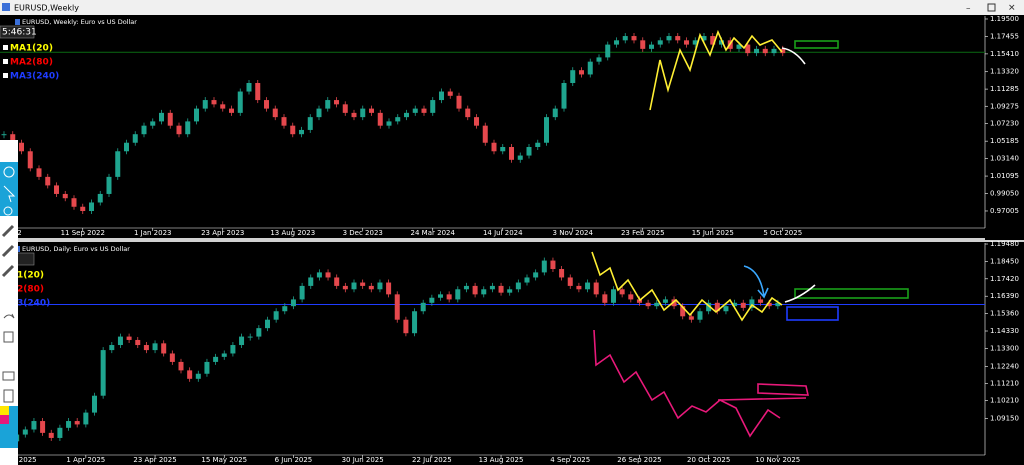 Image resolution: width=1024 pixels, height=465 pixels. What do you see at coordinates (503, 233) in the screenshot?
I see `x-tick-label: 14 Jul 2024` at bounding box center [503, 233].